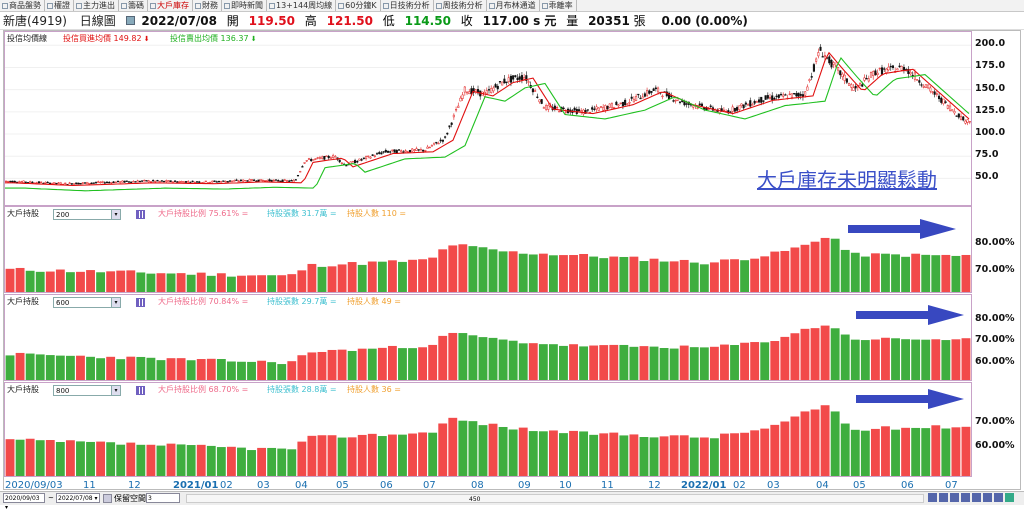 The width and height of the screenshot is (1024, 512). I want to click on tab-1: 權證, so click(59, 5).